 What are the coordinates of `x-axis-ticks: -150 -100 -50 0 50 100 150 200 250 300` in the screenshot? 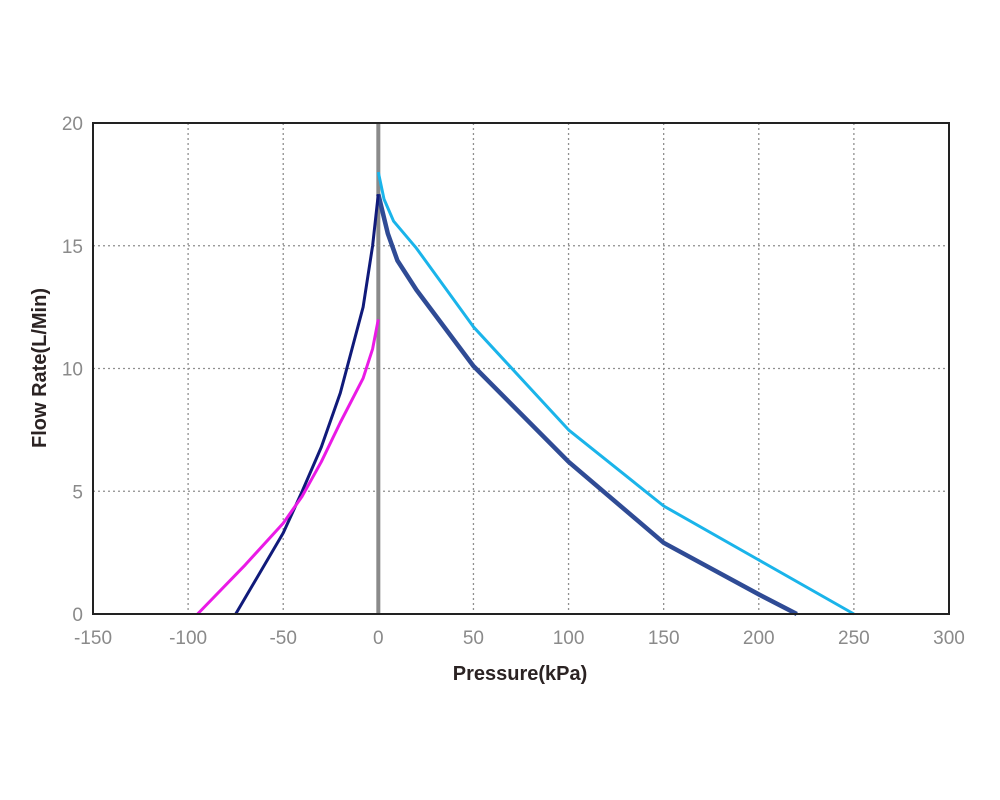 It's located at (519, 638).